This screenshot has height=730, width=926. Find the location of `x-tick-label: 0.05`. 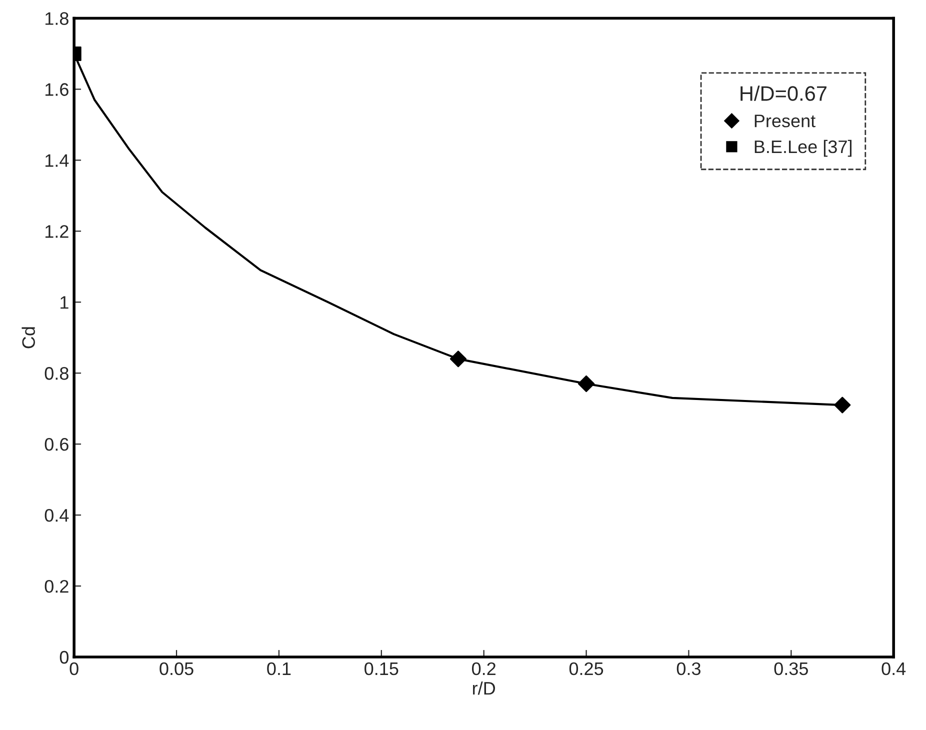

x-tick-label: 0.05 is located at coordinates (177, 669).